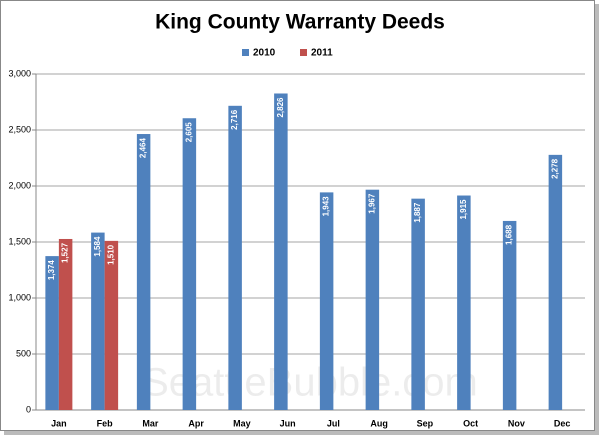 The image size is (600, 436). What do you see at coordinates (288, 423) in the screenshot?
I see `x-tick-label: Jun` at bounding box center [288, 423].